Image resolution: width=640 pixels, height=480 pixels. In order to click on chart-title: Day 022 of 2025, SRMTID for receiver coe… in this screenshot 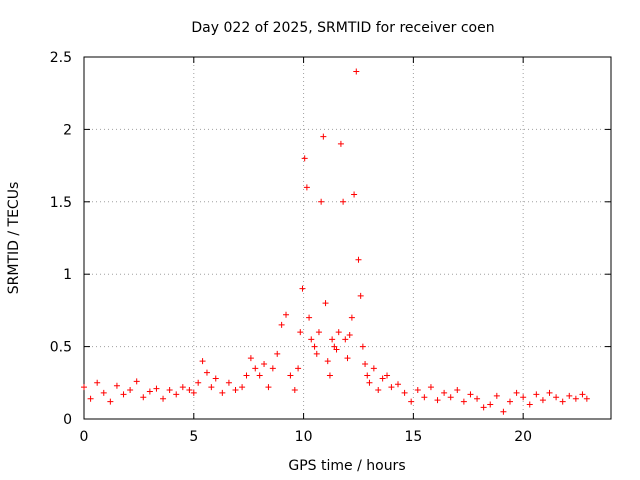, I will do `click(342, 28)`.